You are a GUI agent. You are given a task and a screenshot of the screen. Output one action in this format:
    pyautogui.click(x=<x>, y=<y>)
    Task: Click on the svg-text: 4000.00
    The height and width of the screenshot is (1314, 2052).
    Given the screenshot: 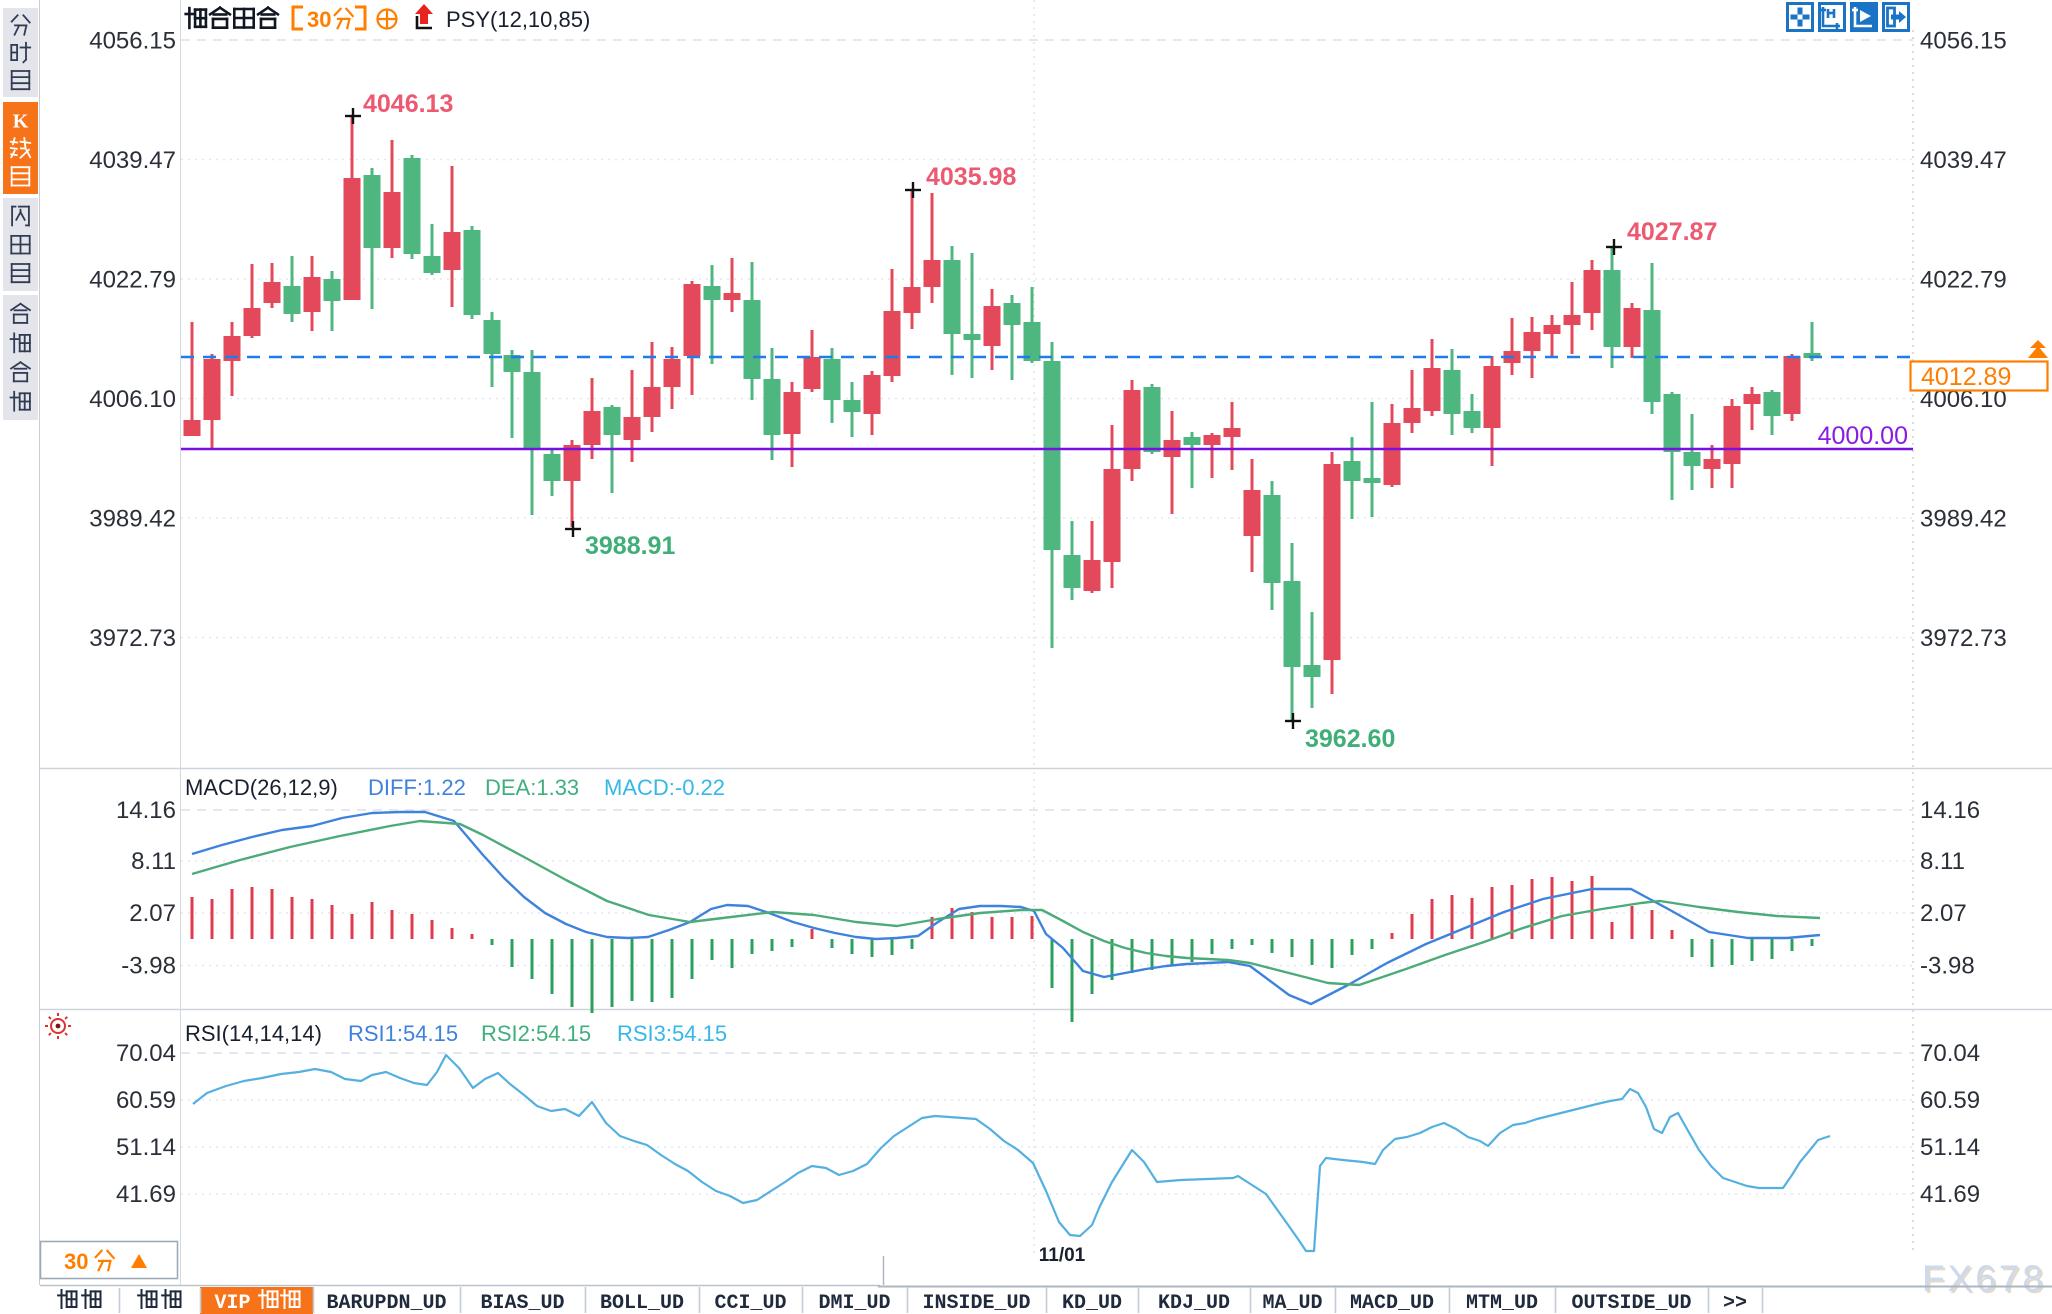 What is the action you would take?
    pyautogui.click(x=1863, y=436)
    